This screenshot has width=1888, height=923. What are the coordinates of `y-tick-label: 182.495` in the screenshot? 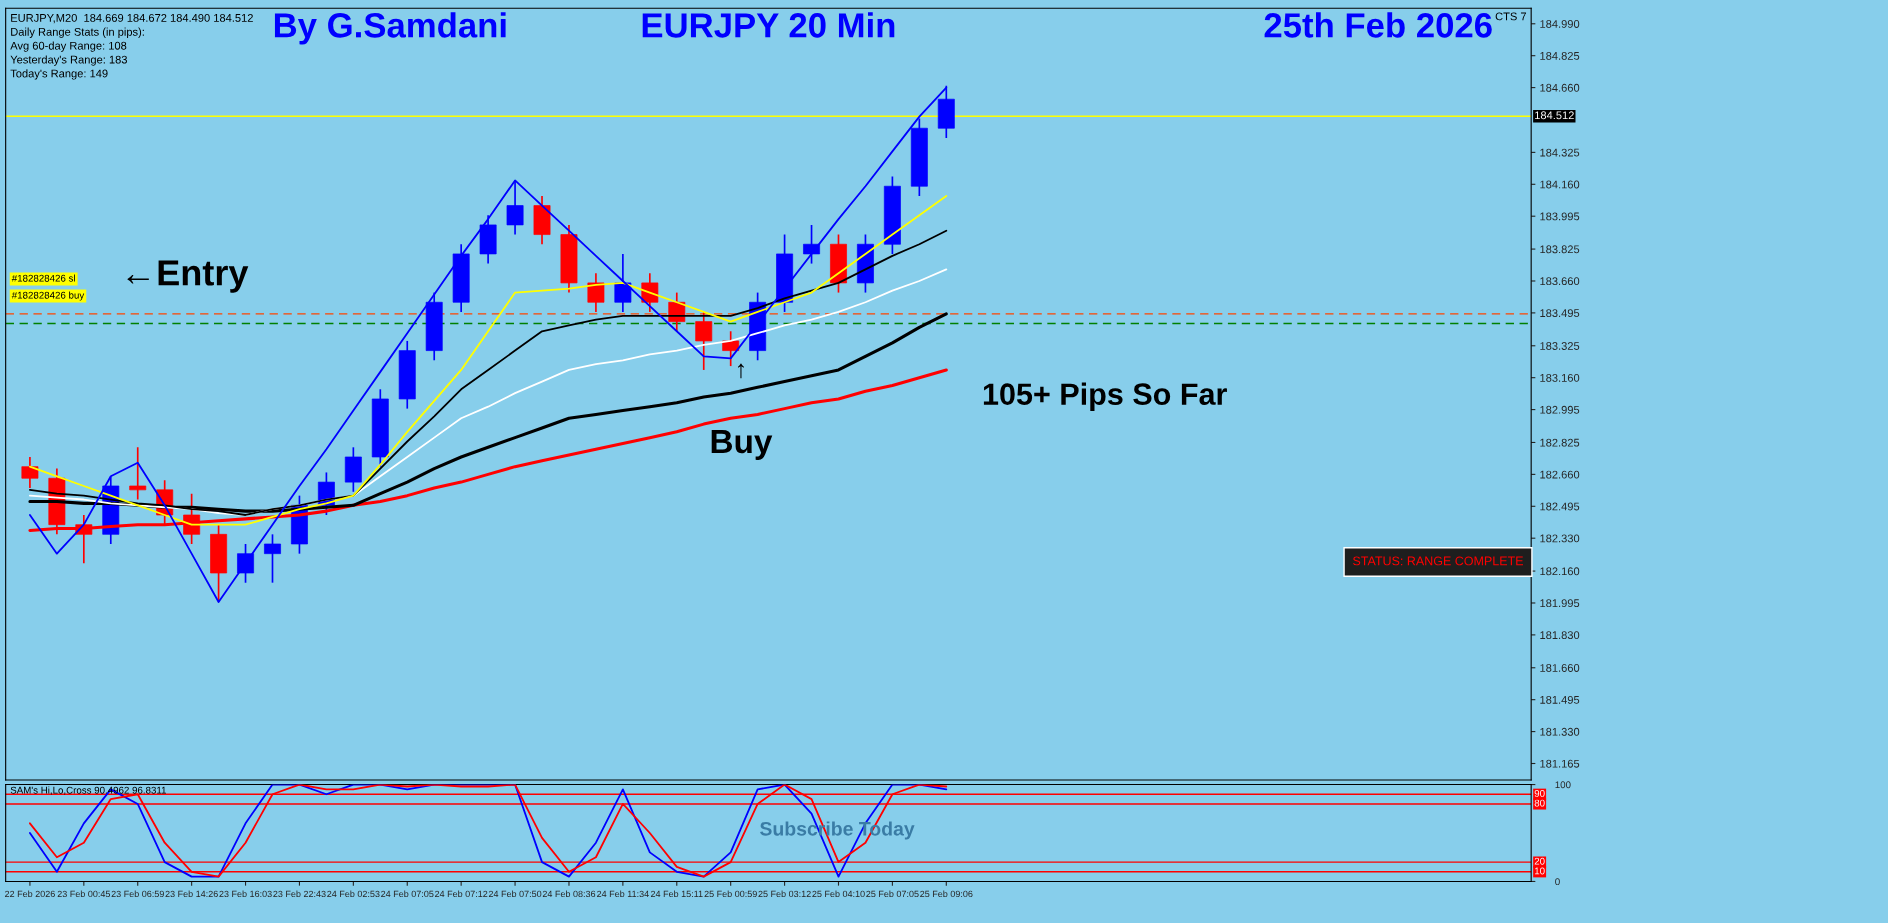 It's located at (1560, 506).